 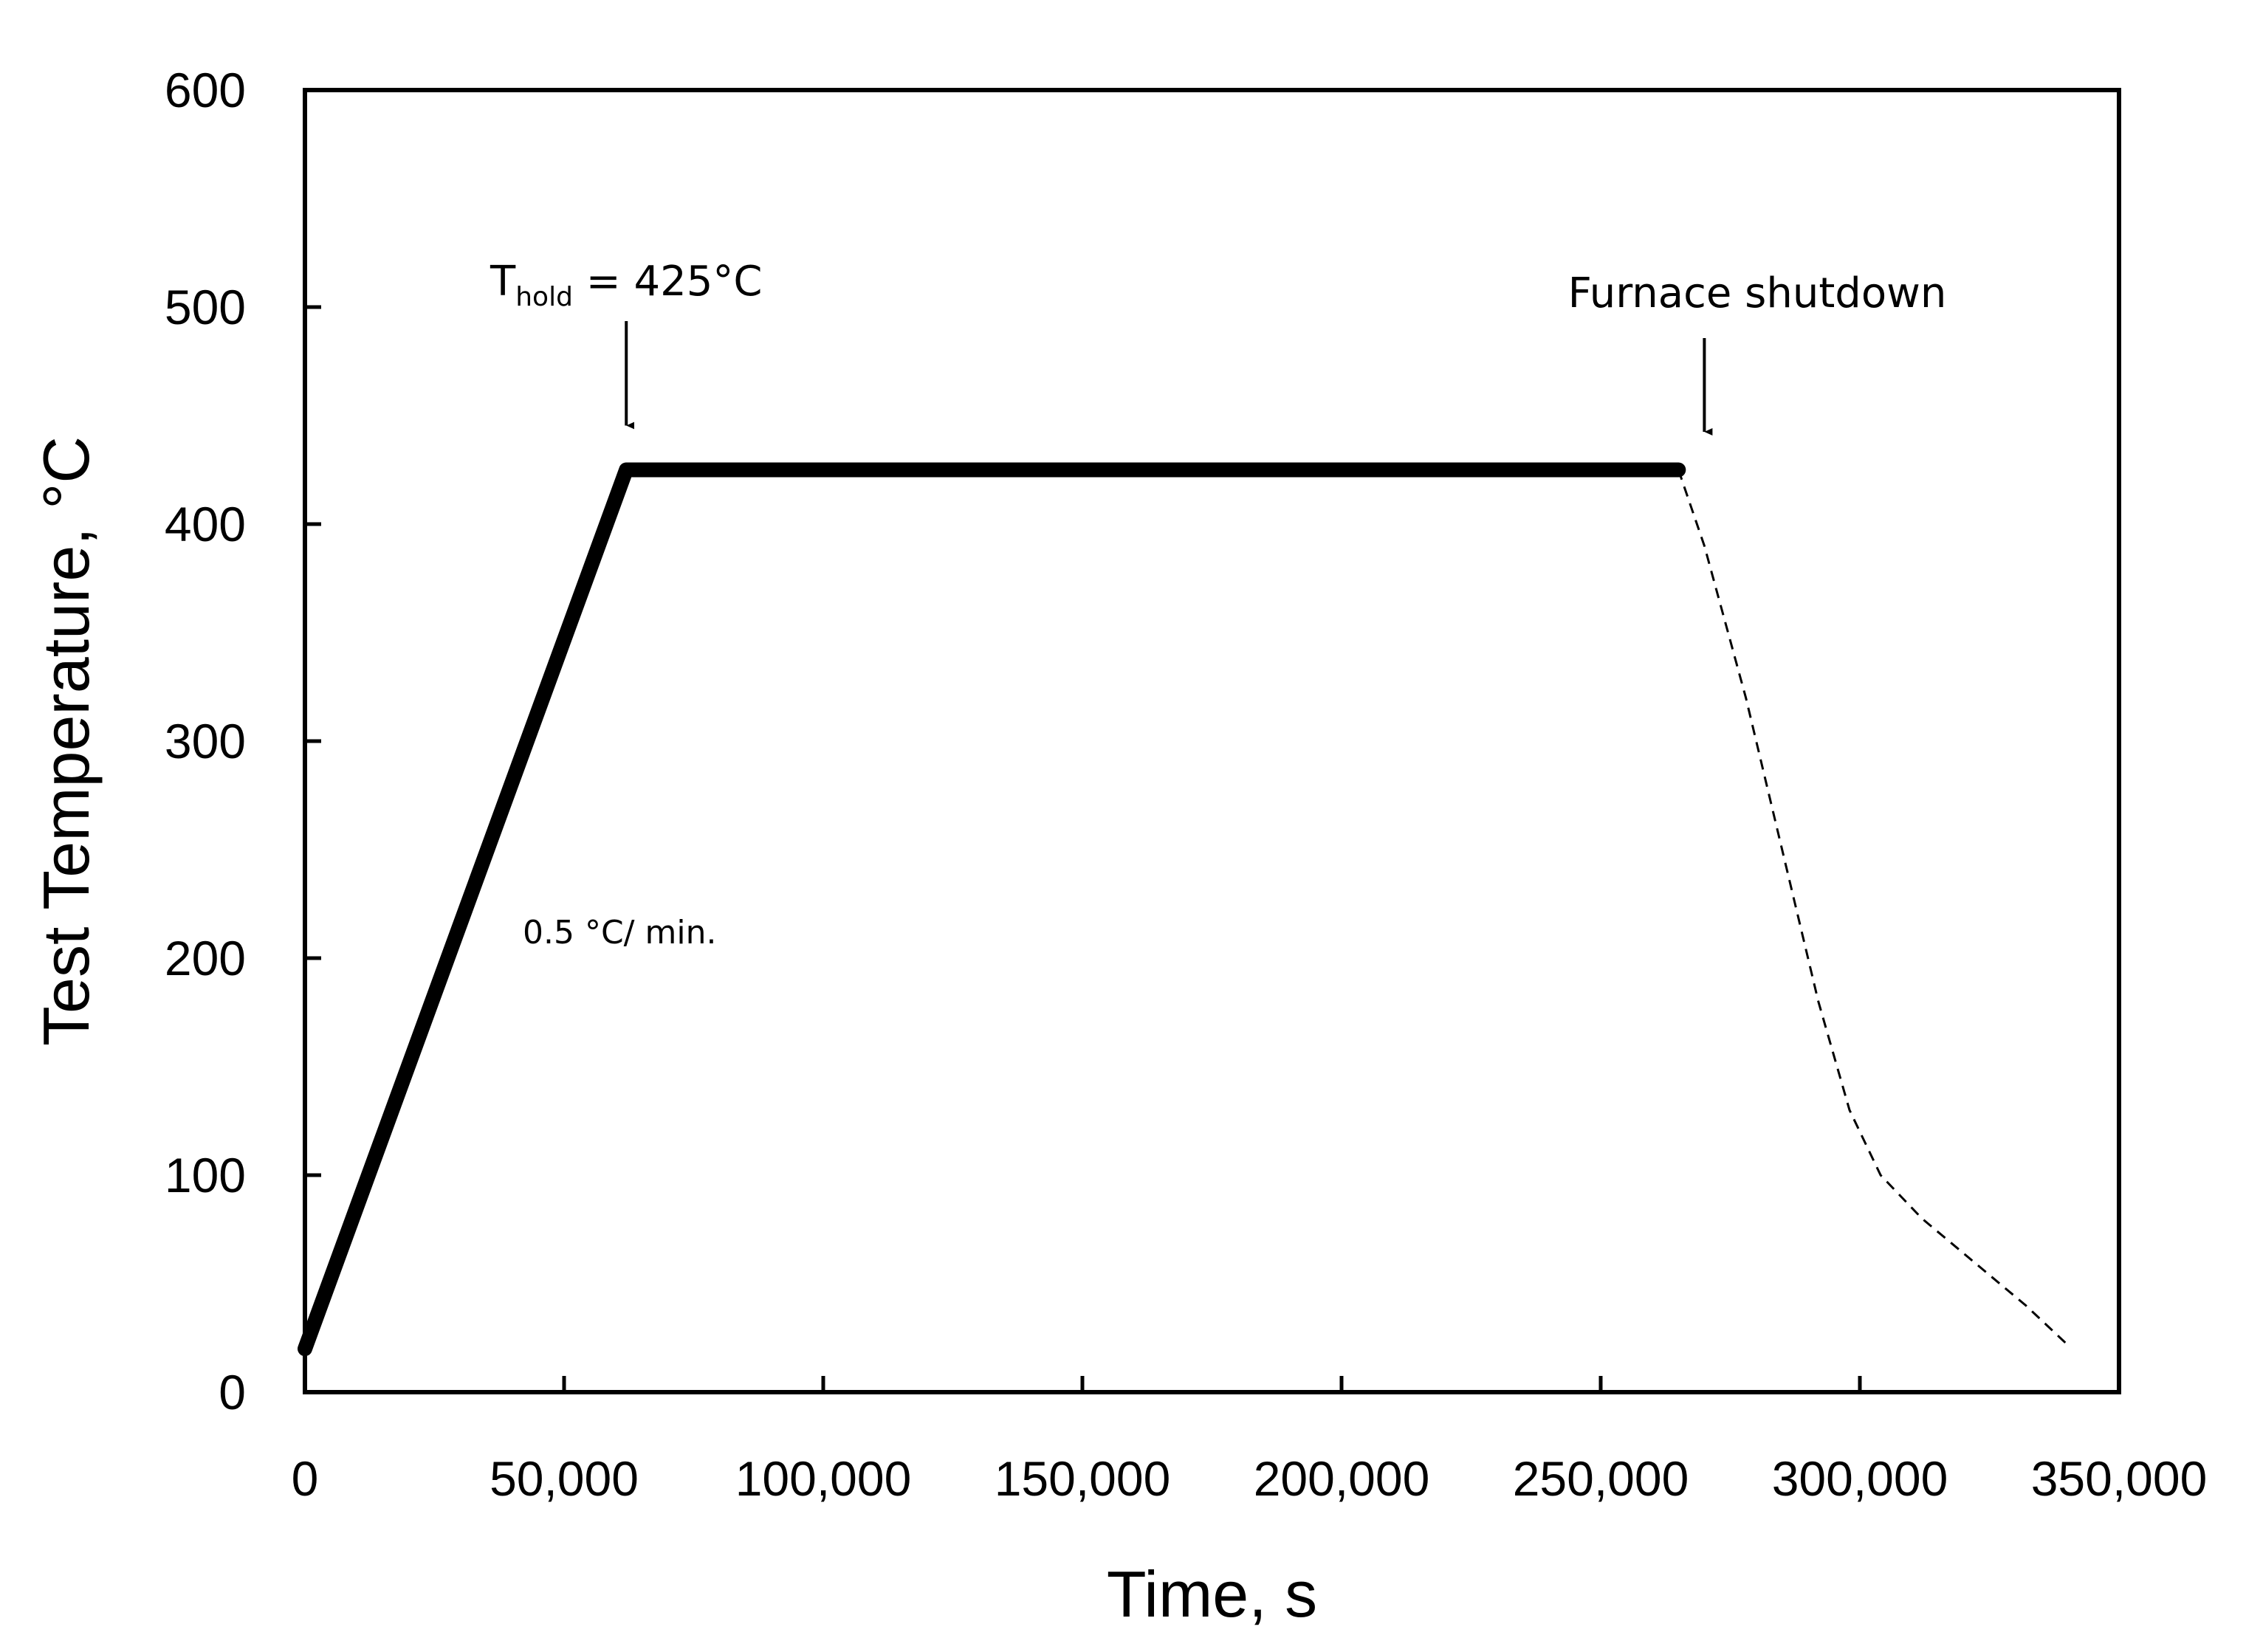 I want to click on x-tick-label: 200,000, so click(x=1342, y=1478).